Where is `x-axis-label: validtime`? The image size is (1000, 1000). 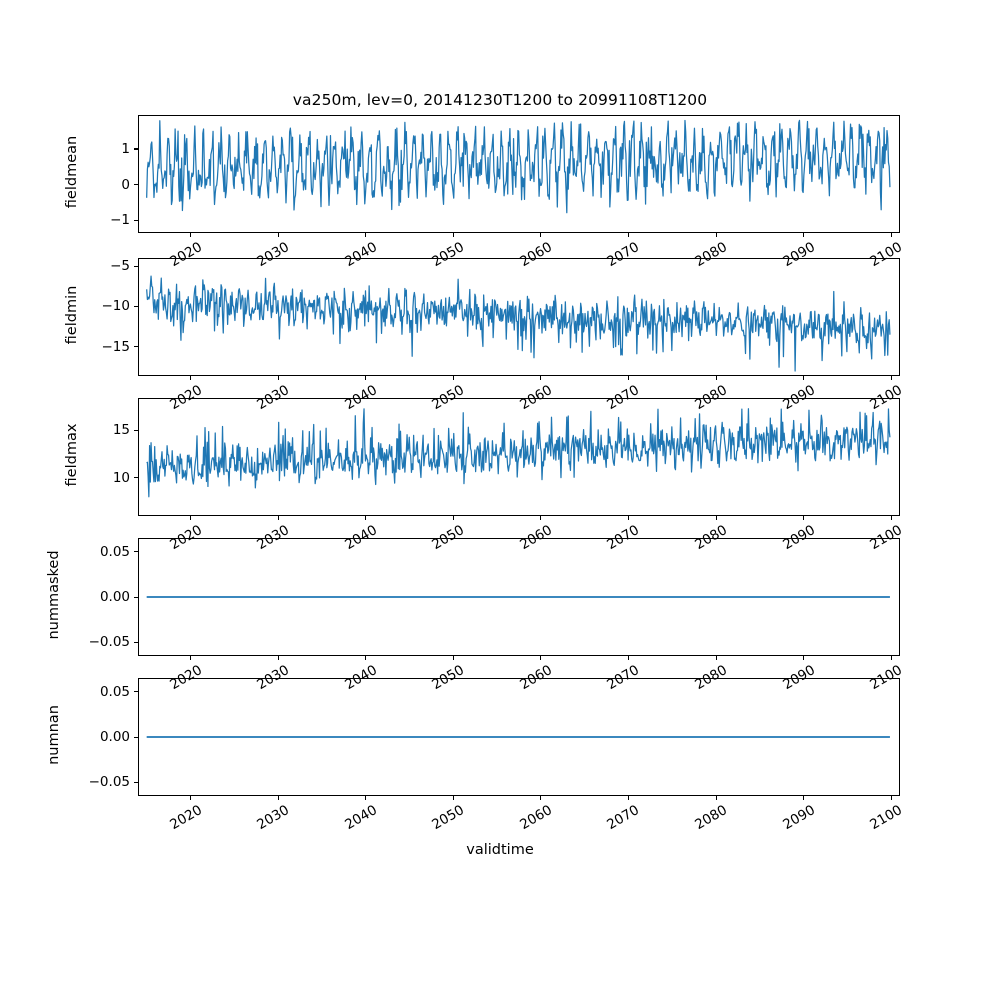
x-axis-label: validtime is located at coordinates (500, 850).